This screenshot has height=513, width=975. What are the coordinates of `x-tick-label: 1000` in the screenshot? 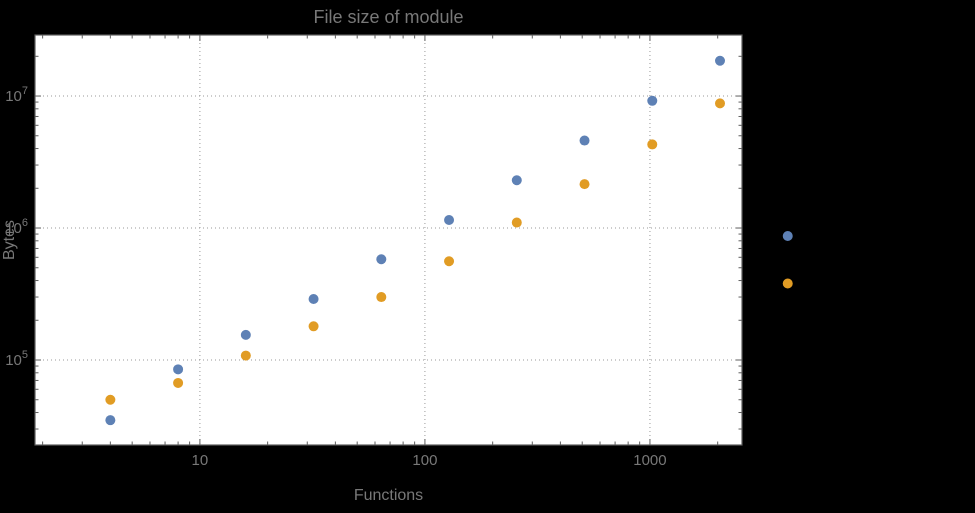 It's located at (649, 460).